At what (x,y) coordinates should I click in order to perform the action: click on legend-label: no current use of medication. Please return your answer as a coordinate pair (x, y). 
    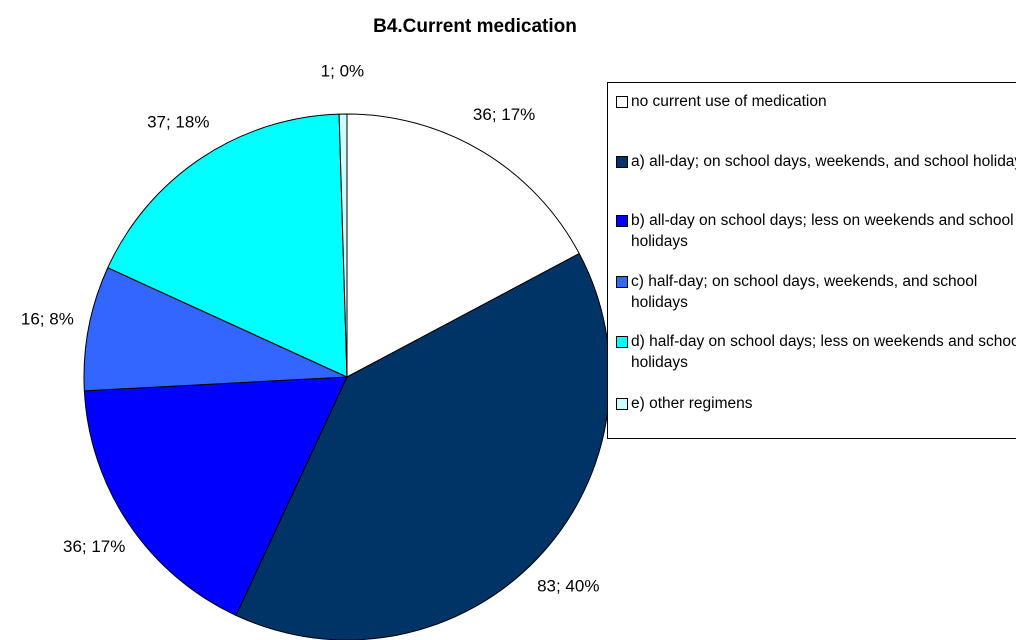
    Looking at the image, I should click on (729, 101).